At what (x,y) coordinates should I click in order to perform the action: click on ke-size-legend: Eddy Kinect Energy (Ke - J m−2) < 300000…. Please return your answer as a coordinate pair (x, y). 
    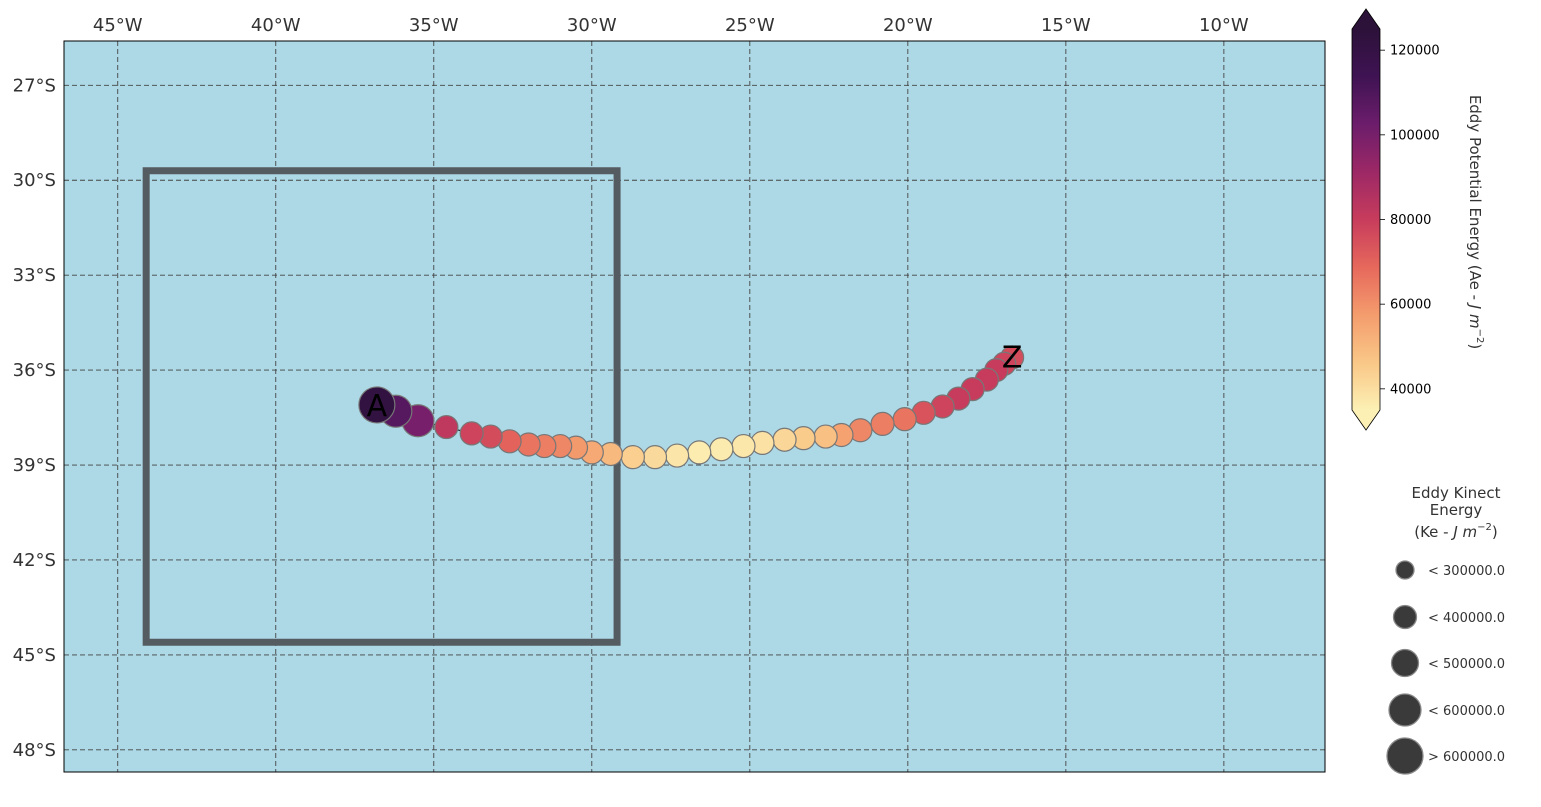
    Looking at the image, I should click on (1445, 629).